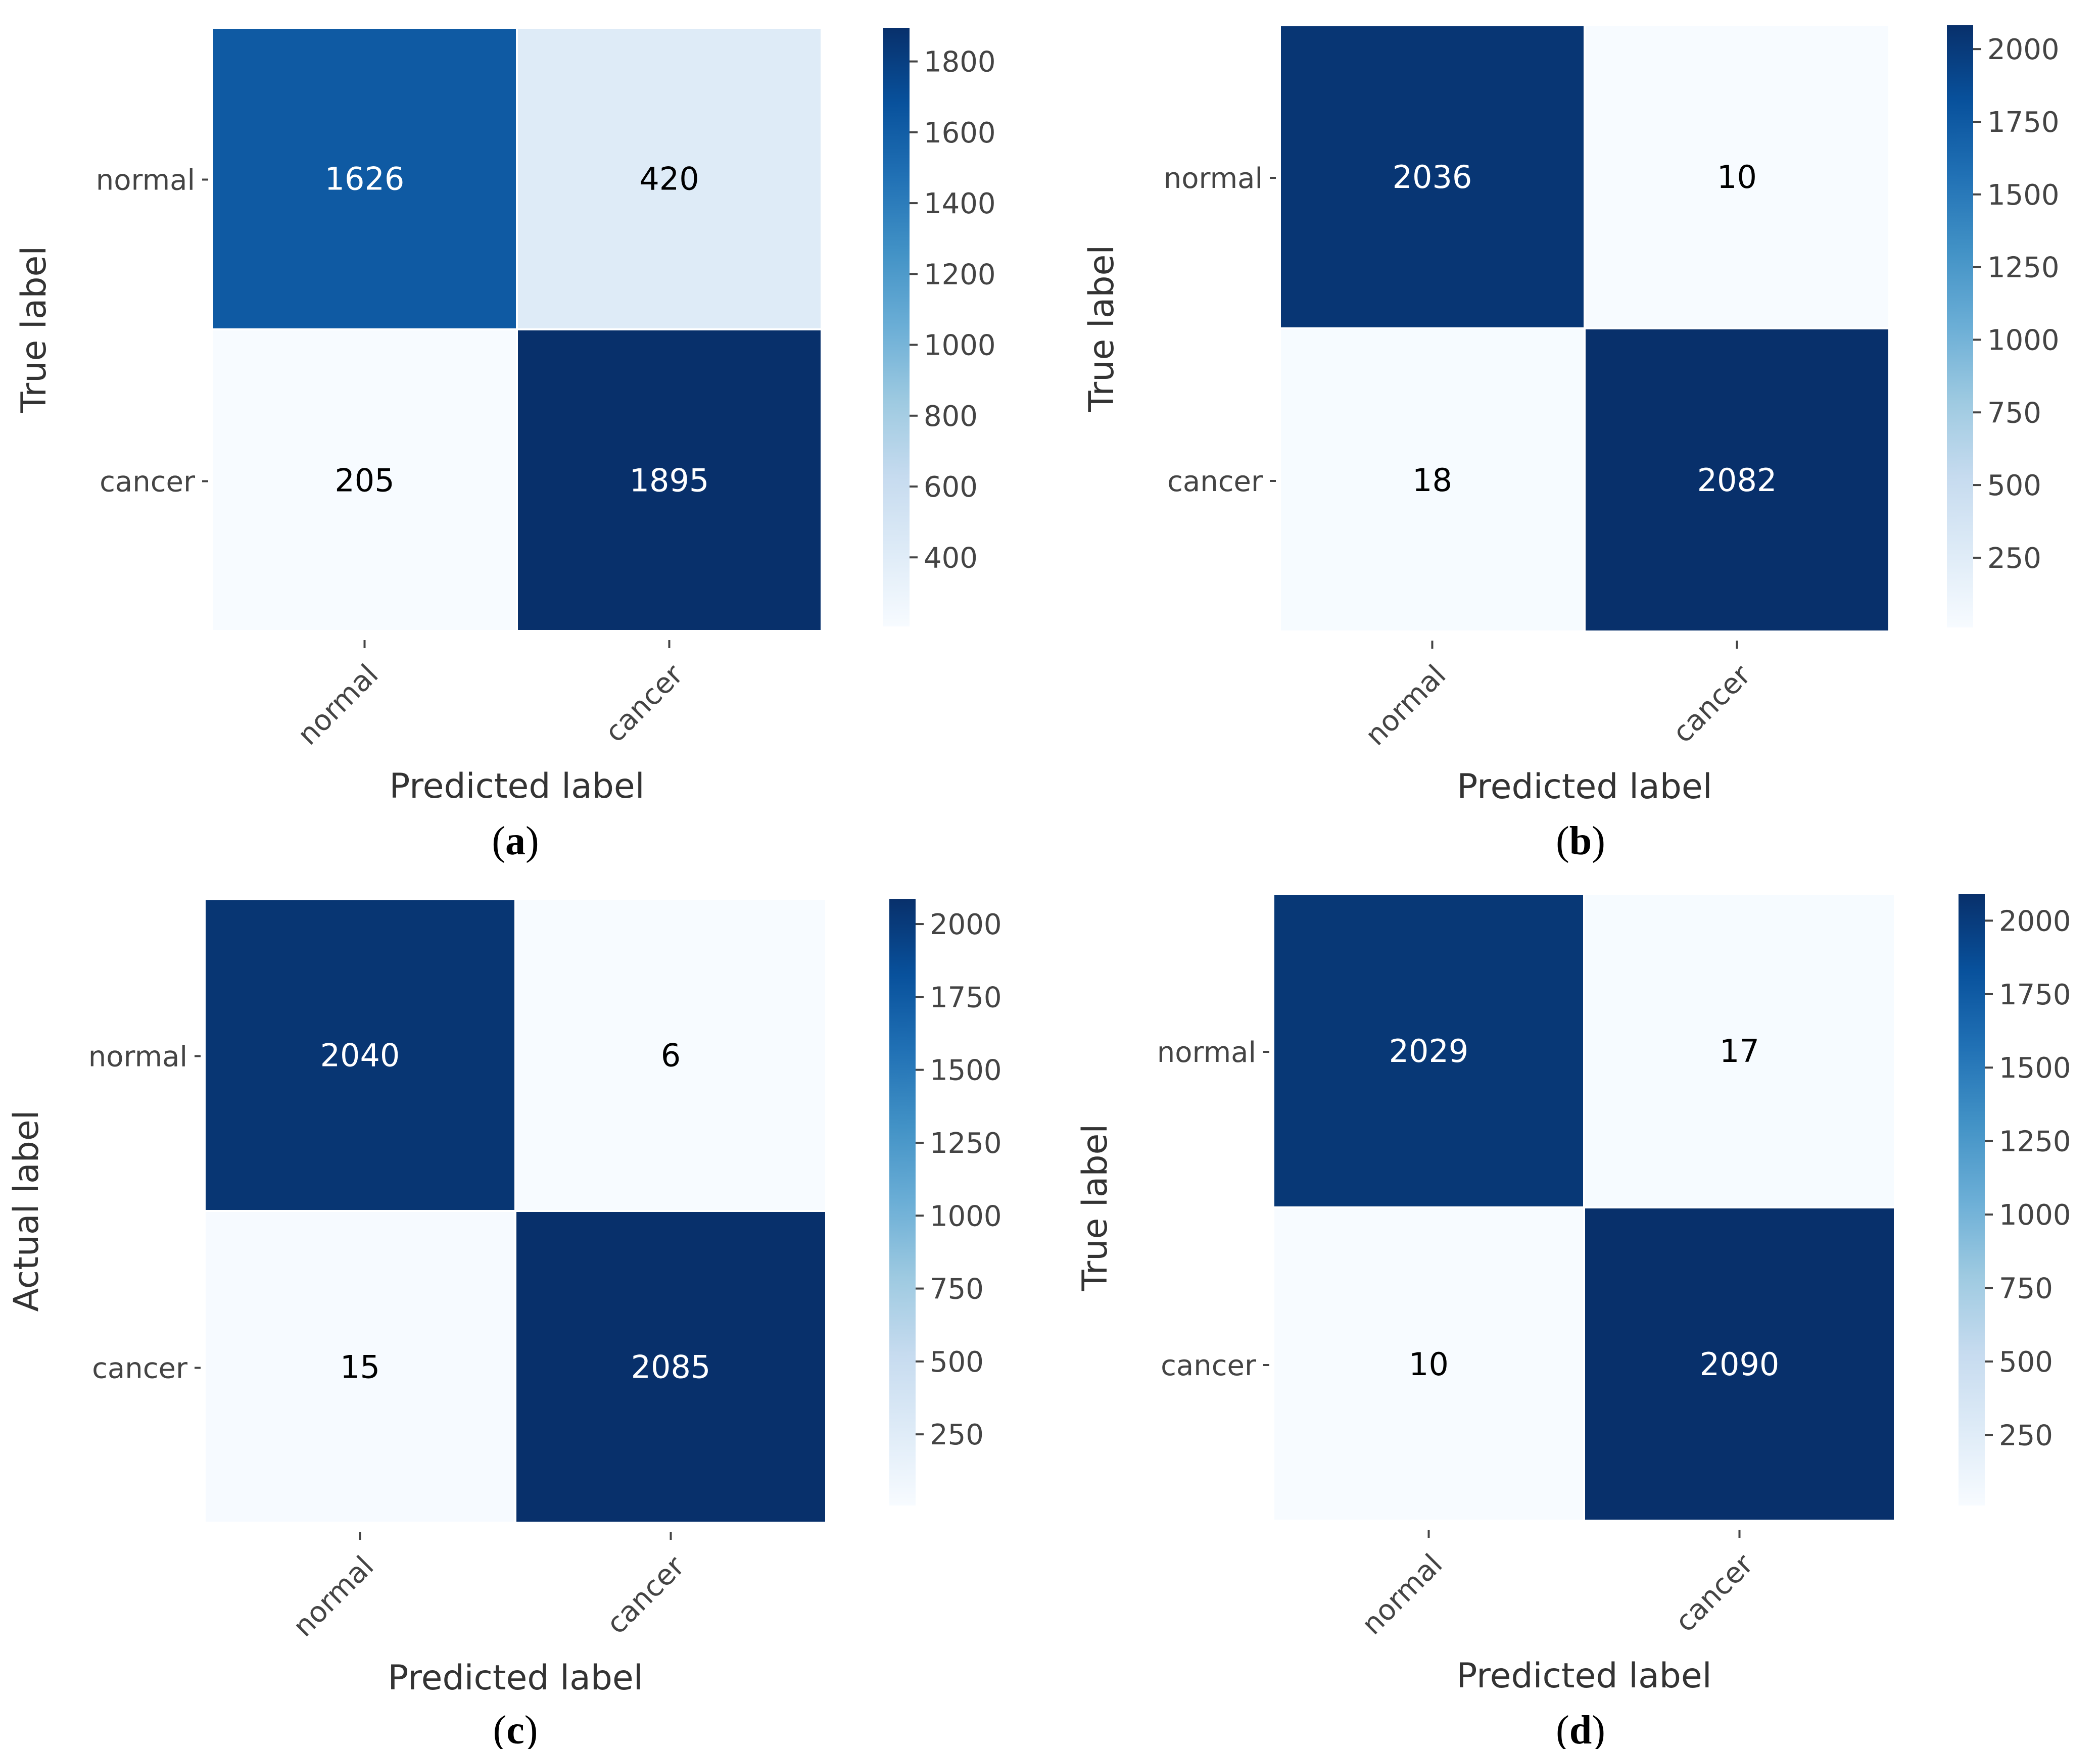 The image size is (2100, 1749). I want to click on caption-letter-a: a, so click(515, 841).